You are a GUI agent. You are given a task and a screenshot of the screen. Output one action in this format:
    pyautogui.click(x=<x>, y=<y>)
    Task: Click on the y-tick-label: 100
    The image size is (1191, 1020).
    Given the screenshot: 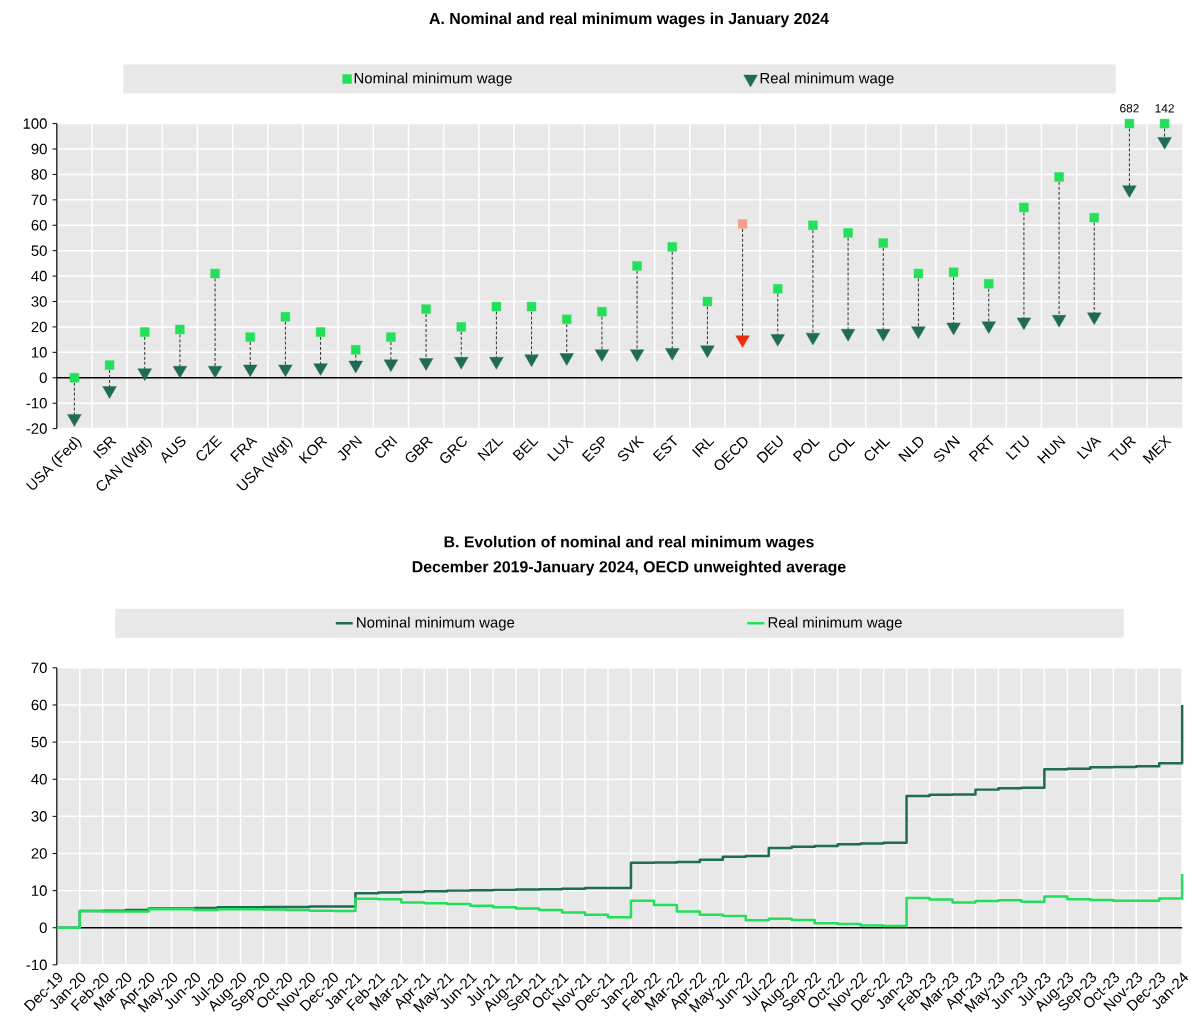 What is the action you would take?
    pyautogui.click(x=35, y=123)
    